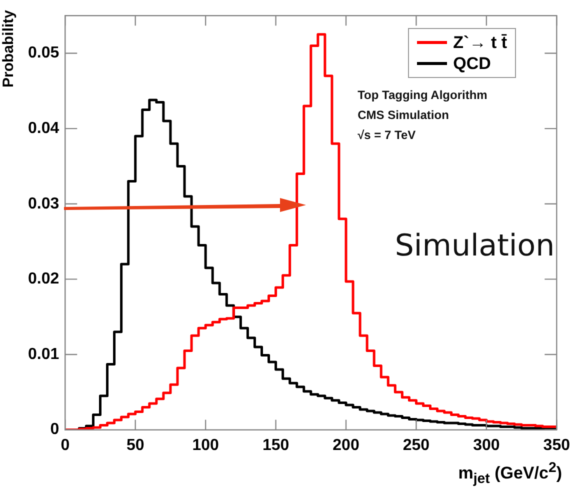  What do you see at coordinates (44, 53) in the screenshot?
I see `y-tick-label: 0.05` at bounding box center [44, 53].